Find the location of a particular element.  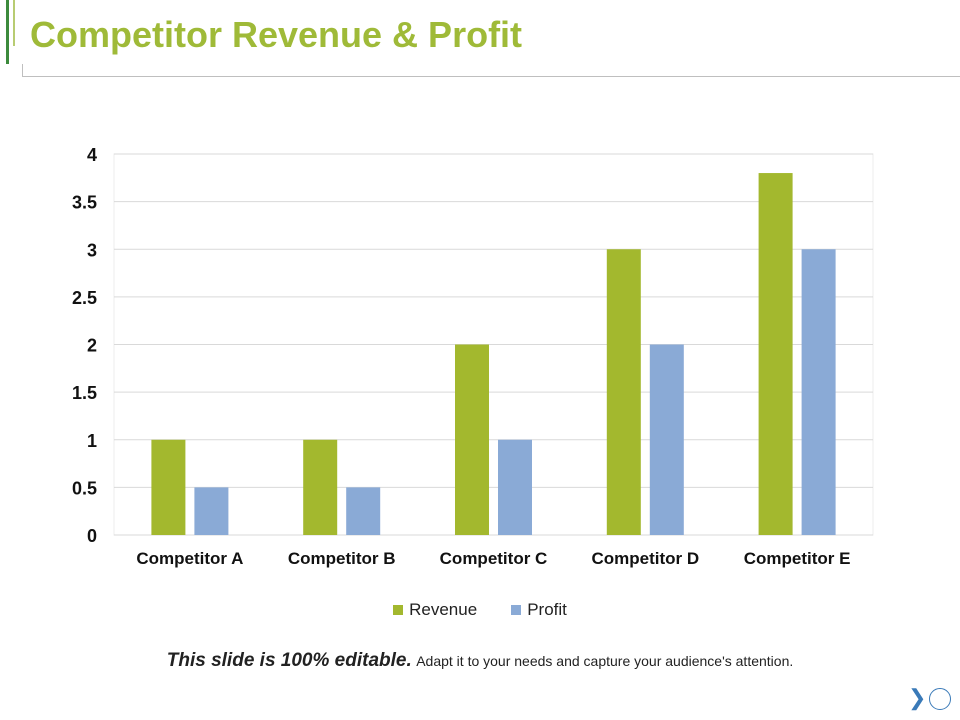

y-tick-label: 2.5 is located at coordinates (84, 298).